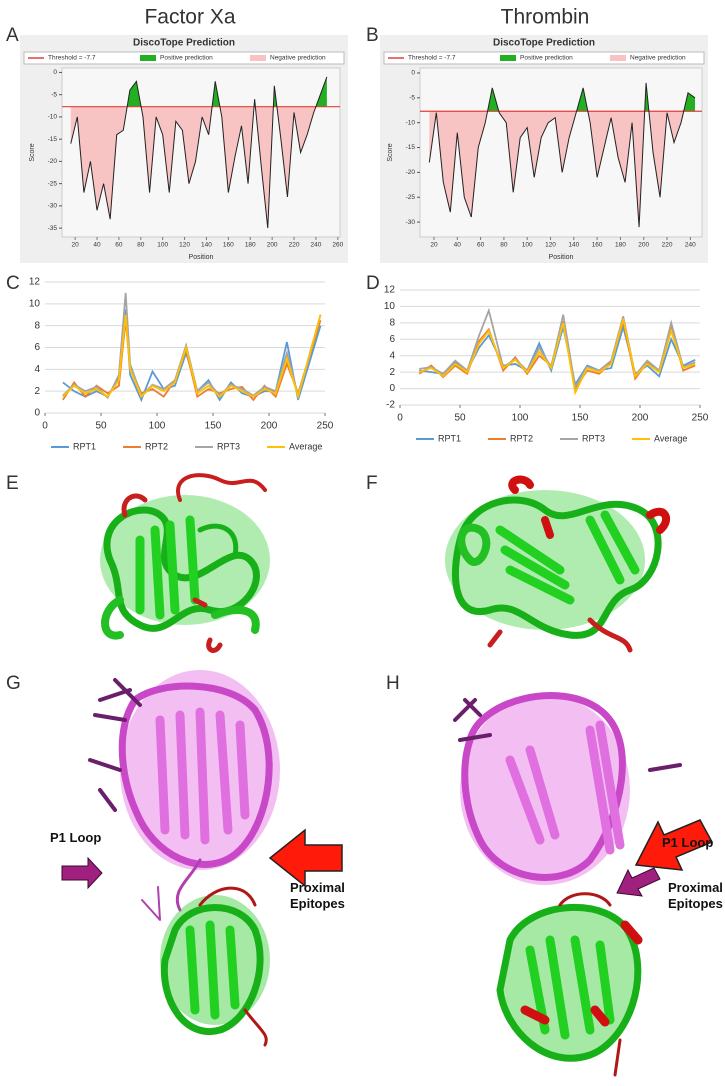 This screenshot has height=1086, width=725. What do you see at coordinates (53, 161) in the screenshot?
I see `y-tick-label: -20` at bounding box center [53, 161].